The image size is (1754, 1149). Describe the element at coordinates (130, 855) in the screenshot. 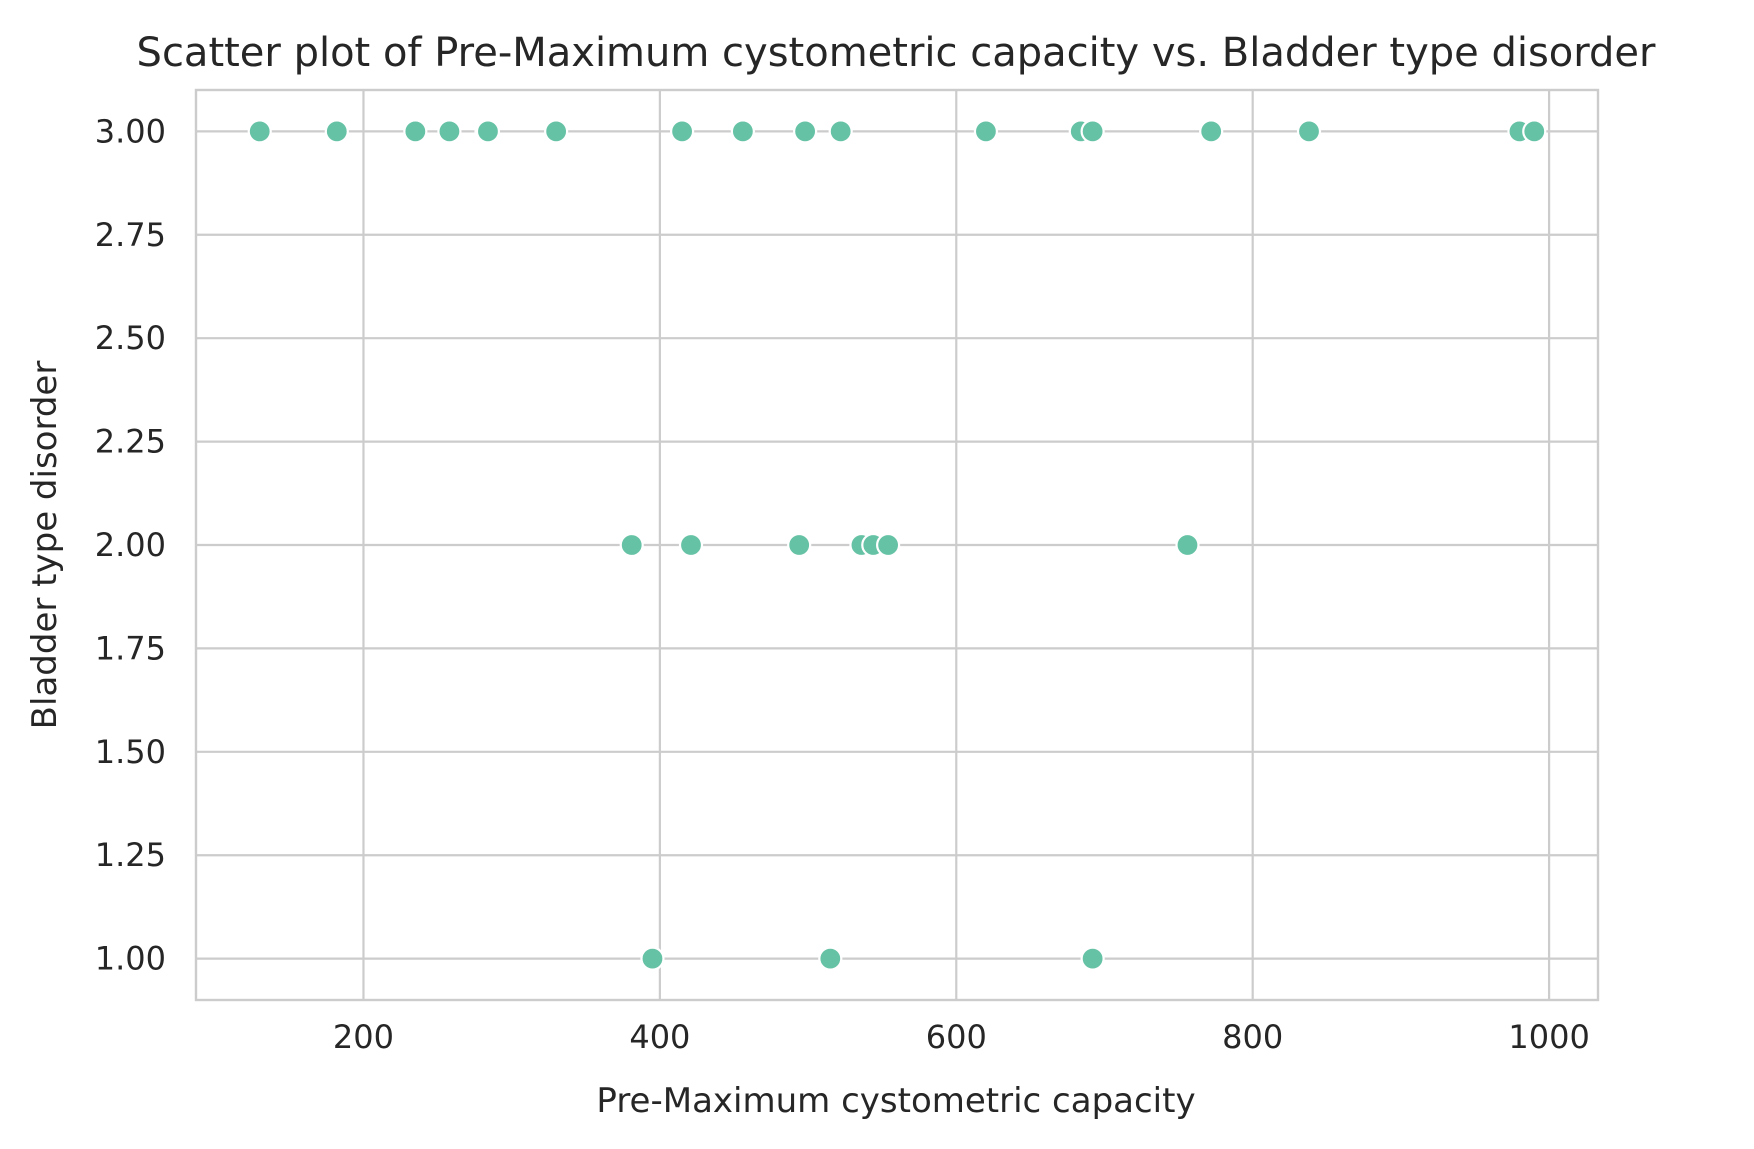

I see `y-tick-label: 1.25` at that location.